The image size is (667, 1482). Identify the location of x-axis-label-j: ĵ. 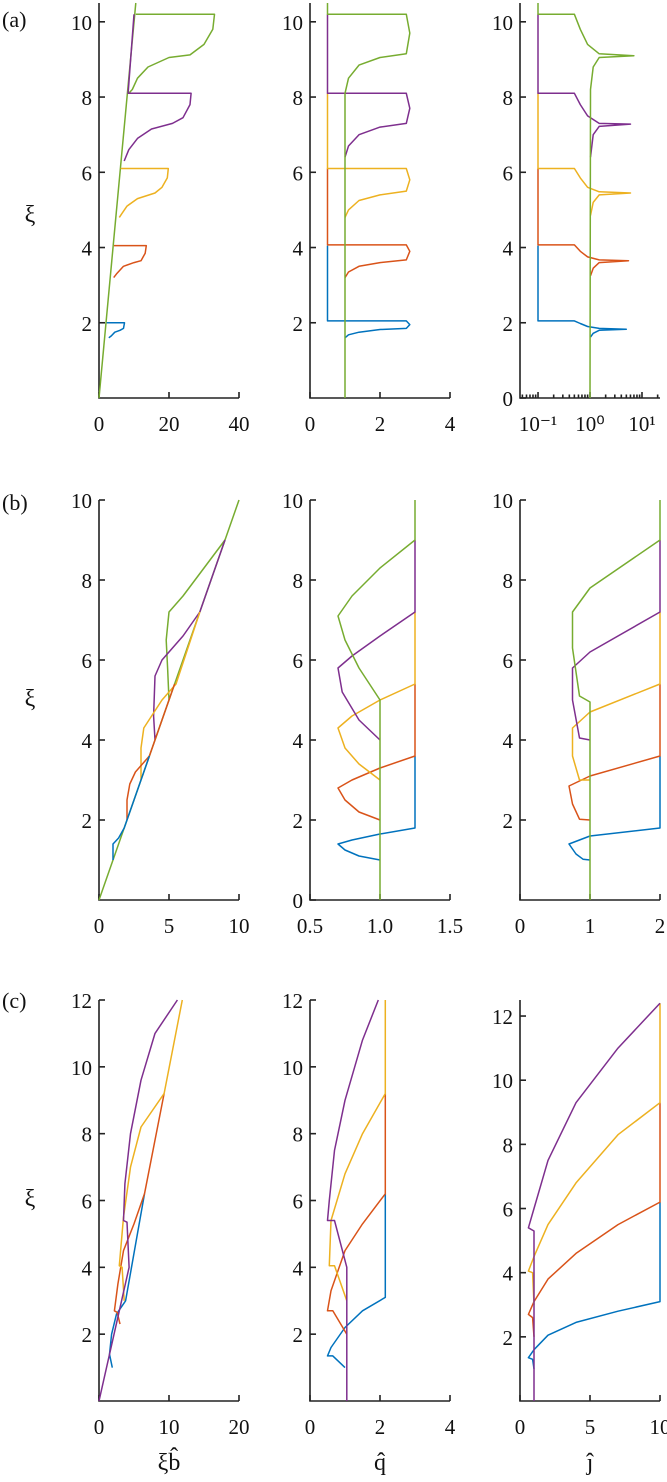
(590, 1463).